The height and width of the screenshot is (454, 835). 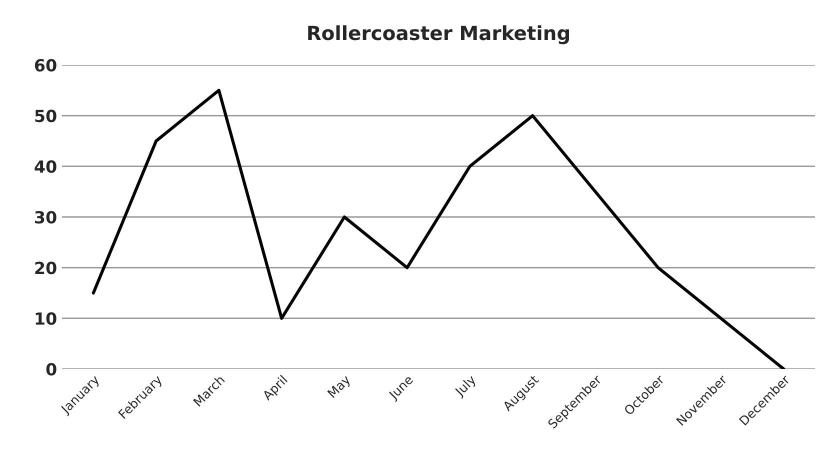 What do you see at coordinates (51, 369) in the screenshot?
I see `y-tick-label: 0` at bounding box center [51, 369].